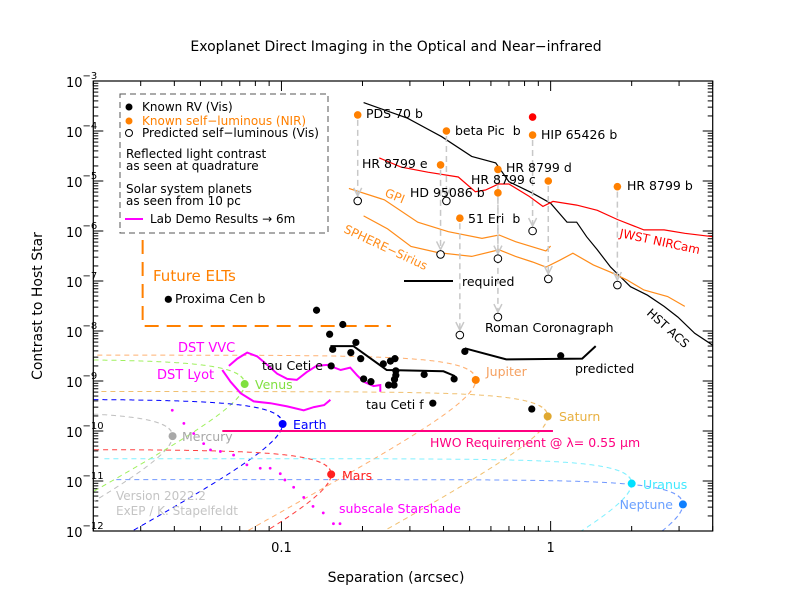  Describe the element at coordinates (357, 475) in the screenshot. I see `mars-label: Mars` at that location.